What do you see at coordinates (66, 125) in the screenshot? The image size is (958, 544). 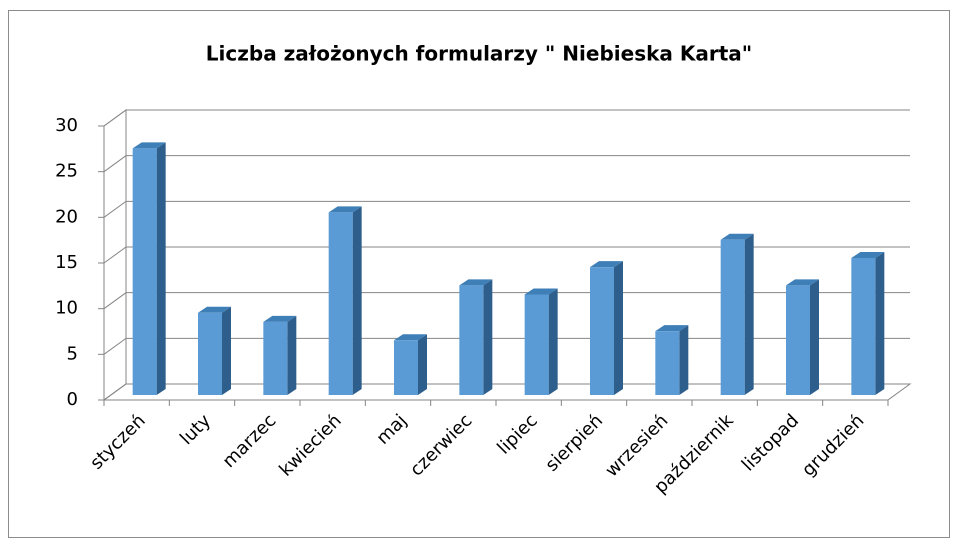 I see `y-tick-label: 30` at bounding box center [66, 125].